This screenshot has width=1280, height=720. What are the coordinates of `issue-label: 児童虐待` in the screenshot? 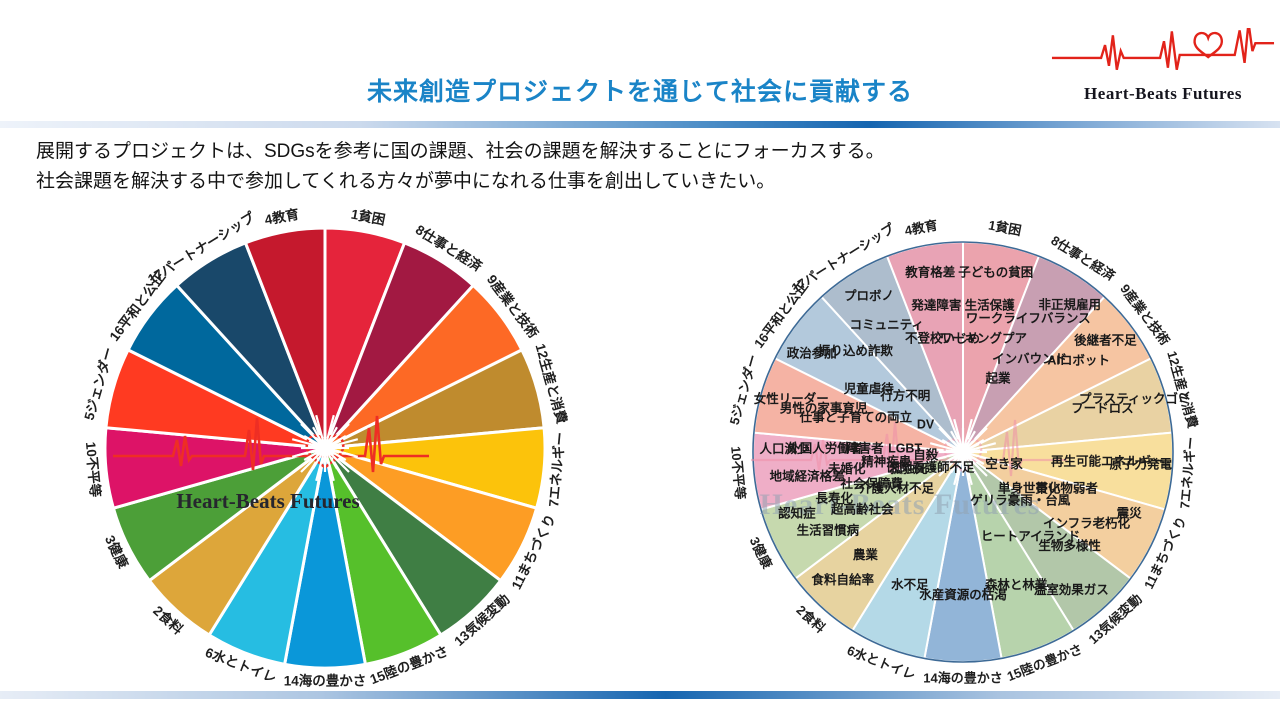 It's located at (869, 388).